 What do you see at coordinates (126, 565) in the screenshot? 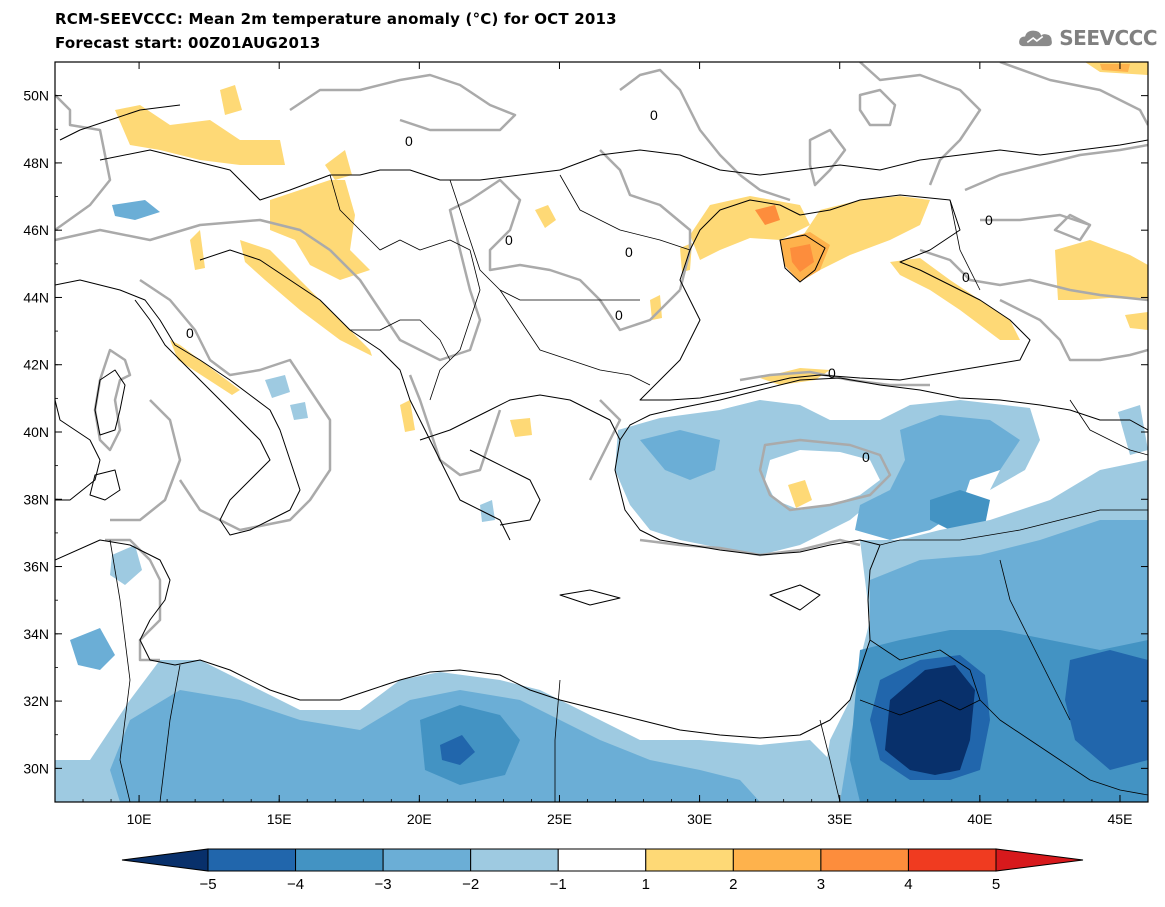
I see `anomaly-region-algeria` at bounding box center [126, 565].